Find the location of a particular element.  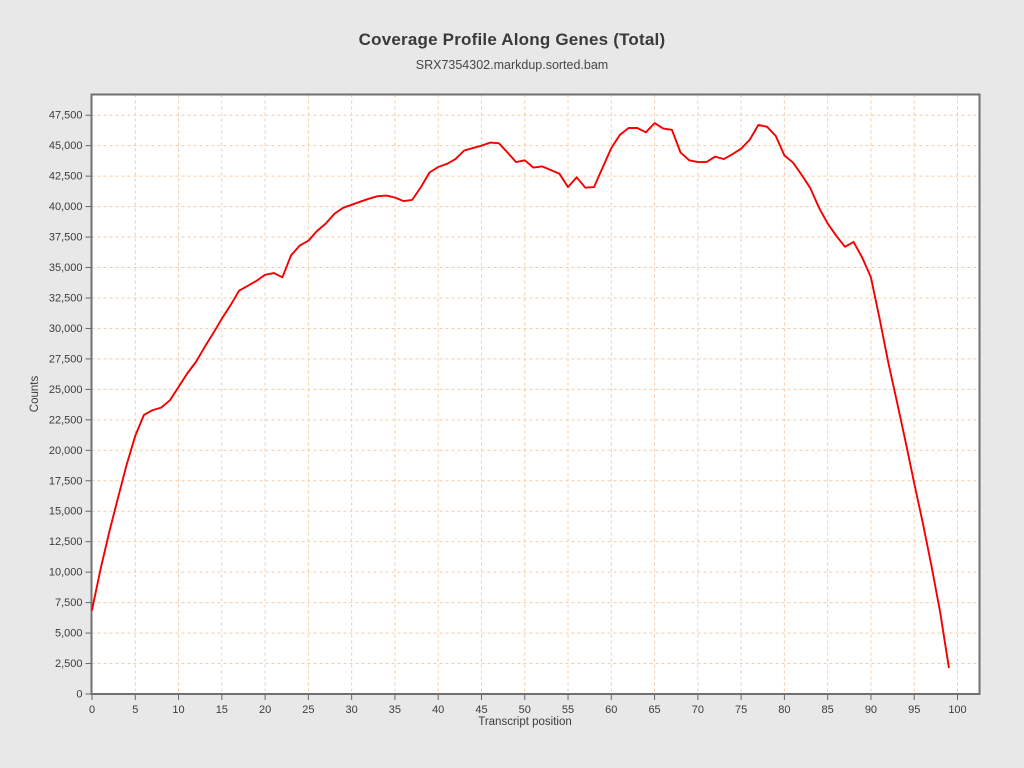

y-tick-label: 42,500 is located at coordinates (66, 177).